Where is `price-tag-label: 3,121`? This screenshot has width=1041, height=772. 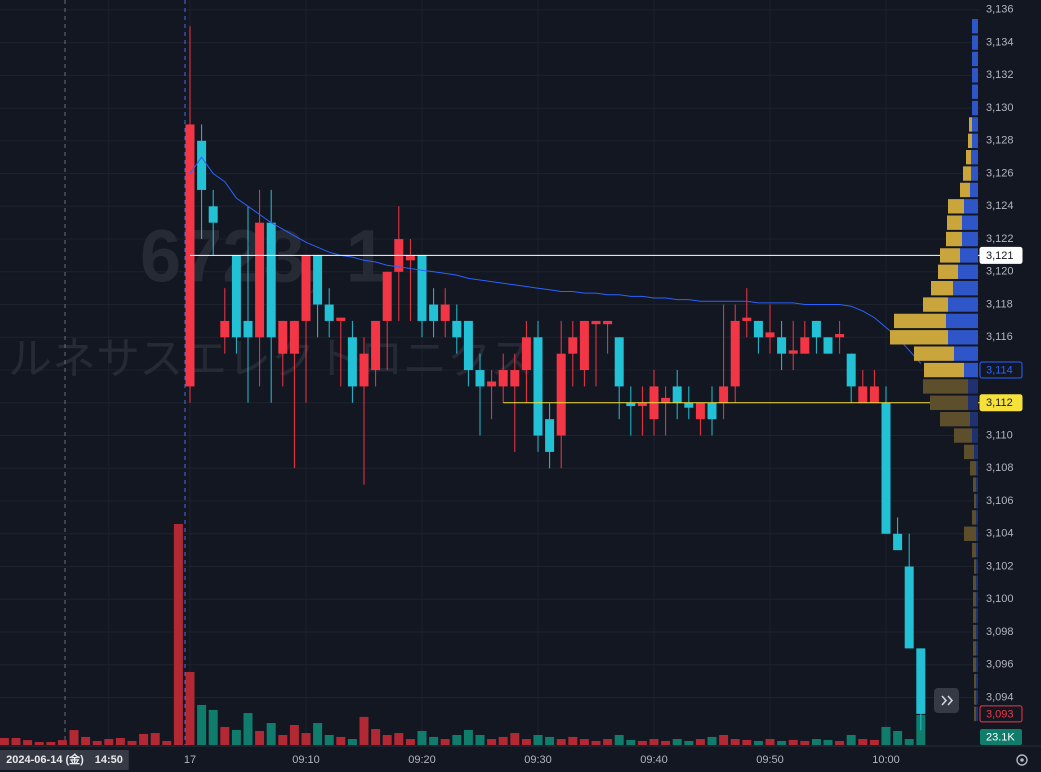 price-tag-label: 3,121 is located at coordinates (1000, 256).